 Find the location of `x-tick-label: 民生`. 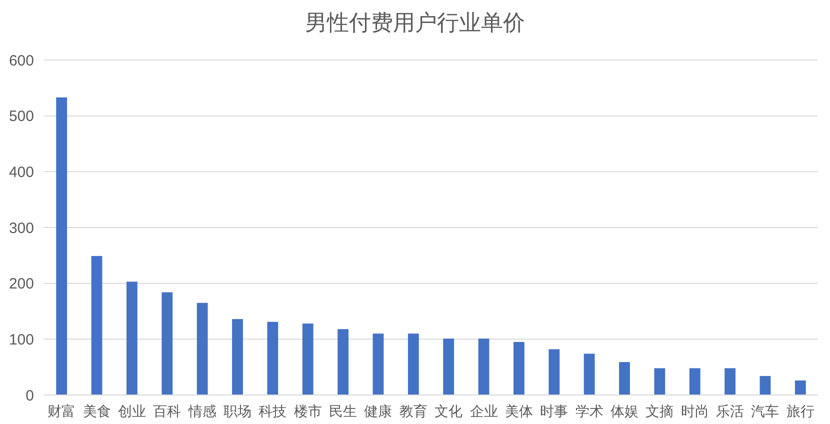

x-tick-label: 民生 is located at coordinates (343, 411).